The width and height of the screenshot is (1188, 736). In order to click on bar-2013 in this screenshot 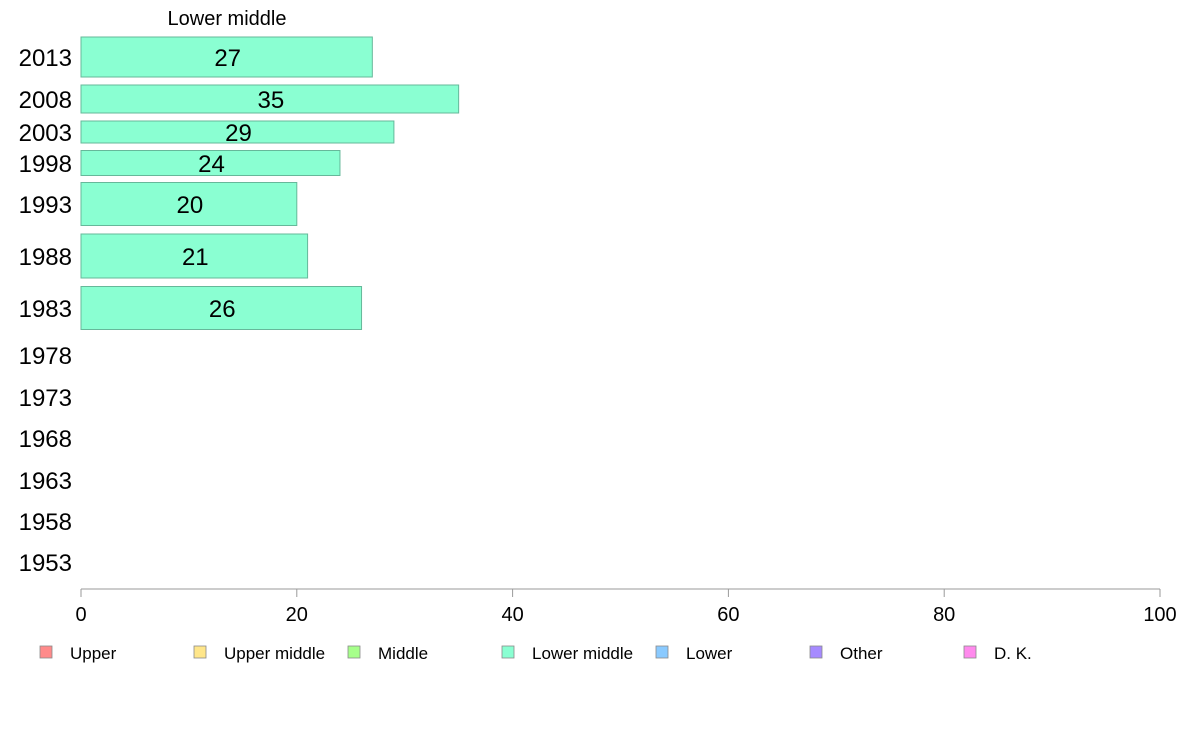, I will do `click(226, 57)`.